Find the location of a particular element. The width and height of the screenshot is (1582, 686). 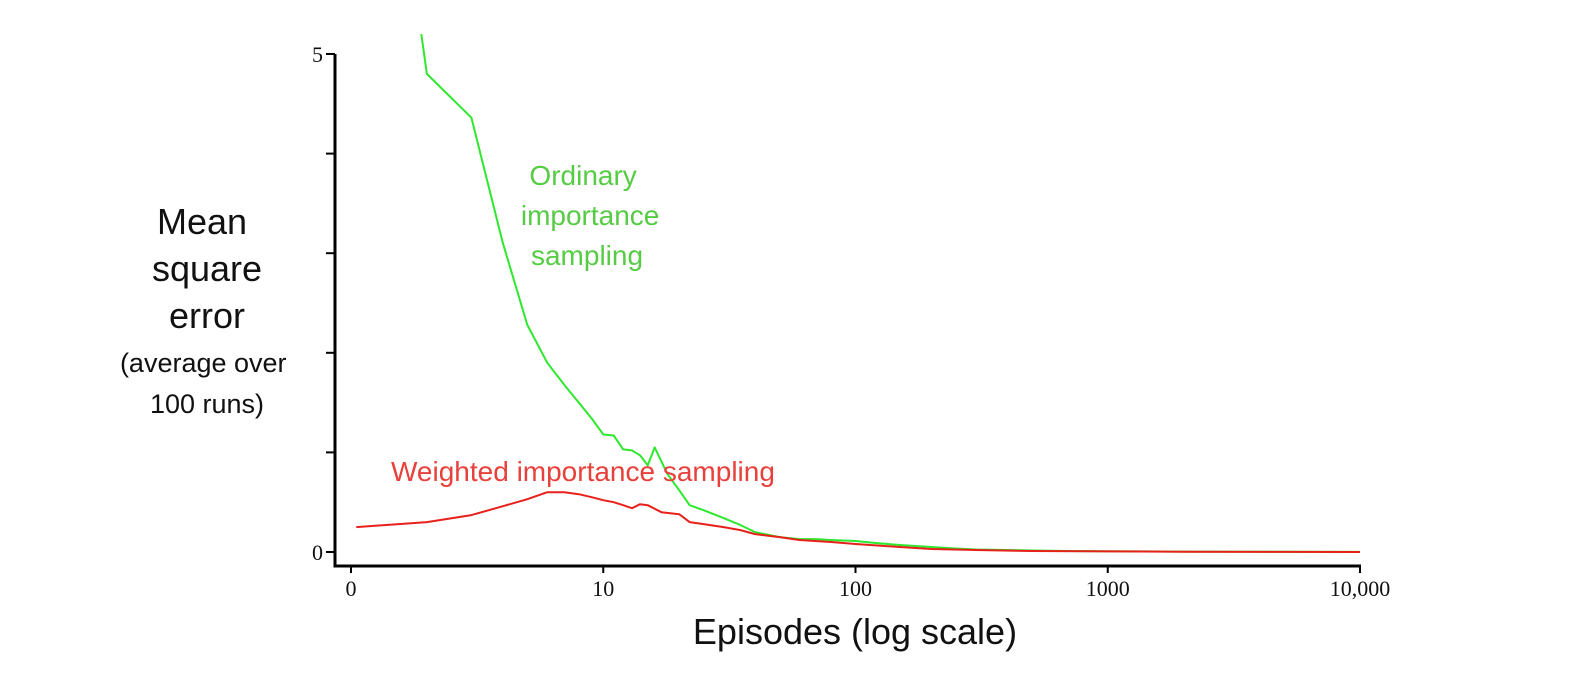

x-tick-label: 100 is located at coordinates (855, 588).